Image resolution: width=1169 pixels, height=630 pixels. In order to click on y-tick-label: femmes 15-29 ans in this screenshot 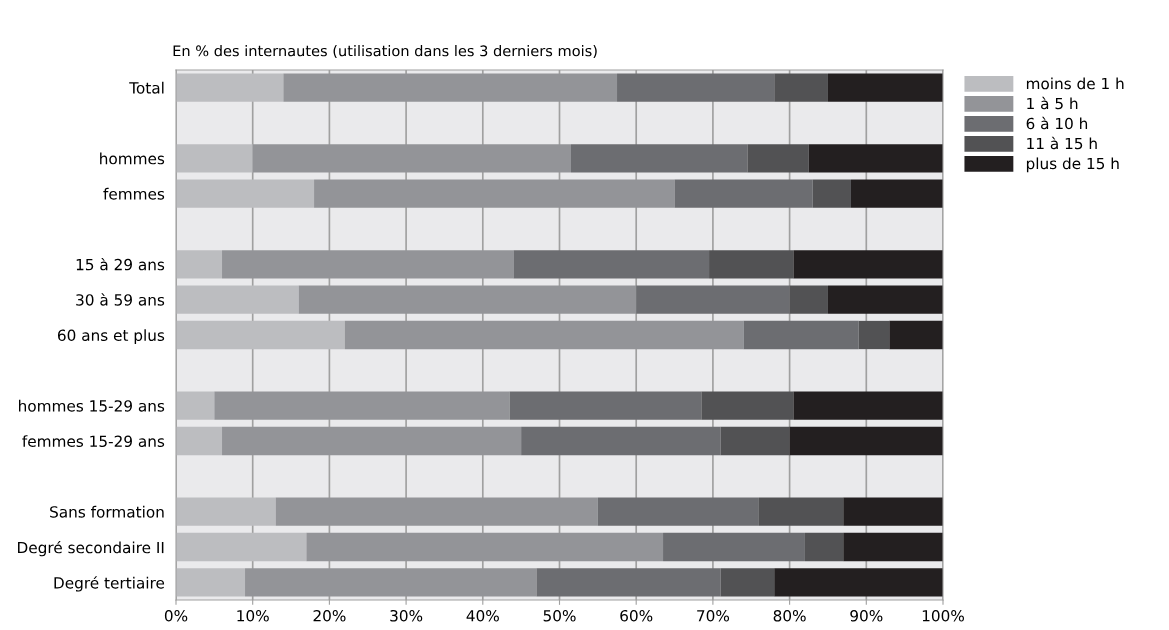, I will do `click(93, 441)`.